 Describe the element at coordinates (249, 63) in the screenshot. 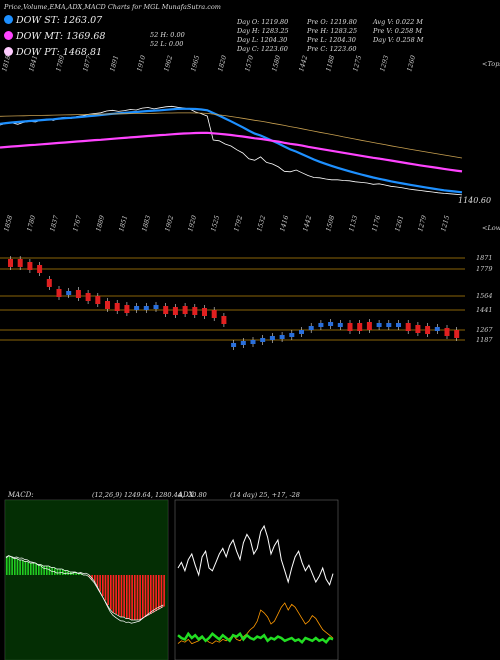

I see `top-tick-label: 1570` at that location.